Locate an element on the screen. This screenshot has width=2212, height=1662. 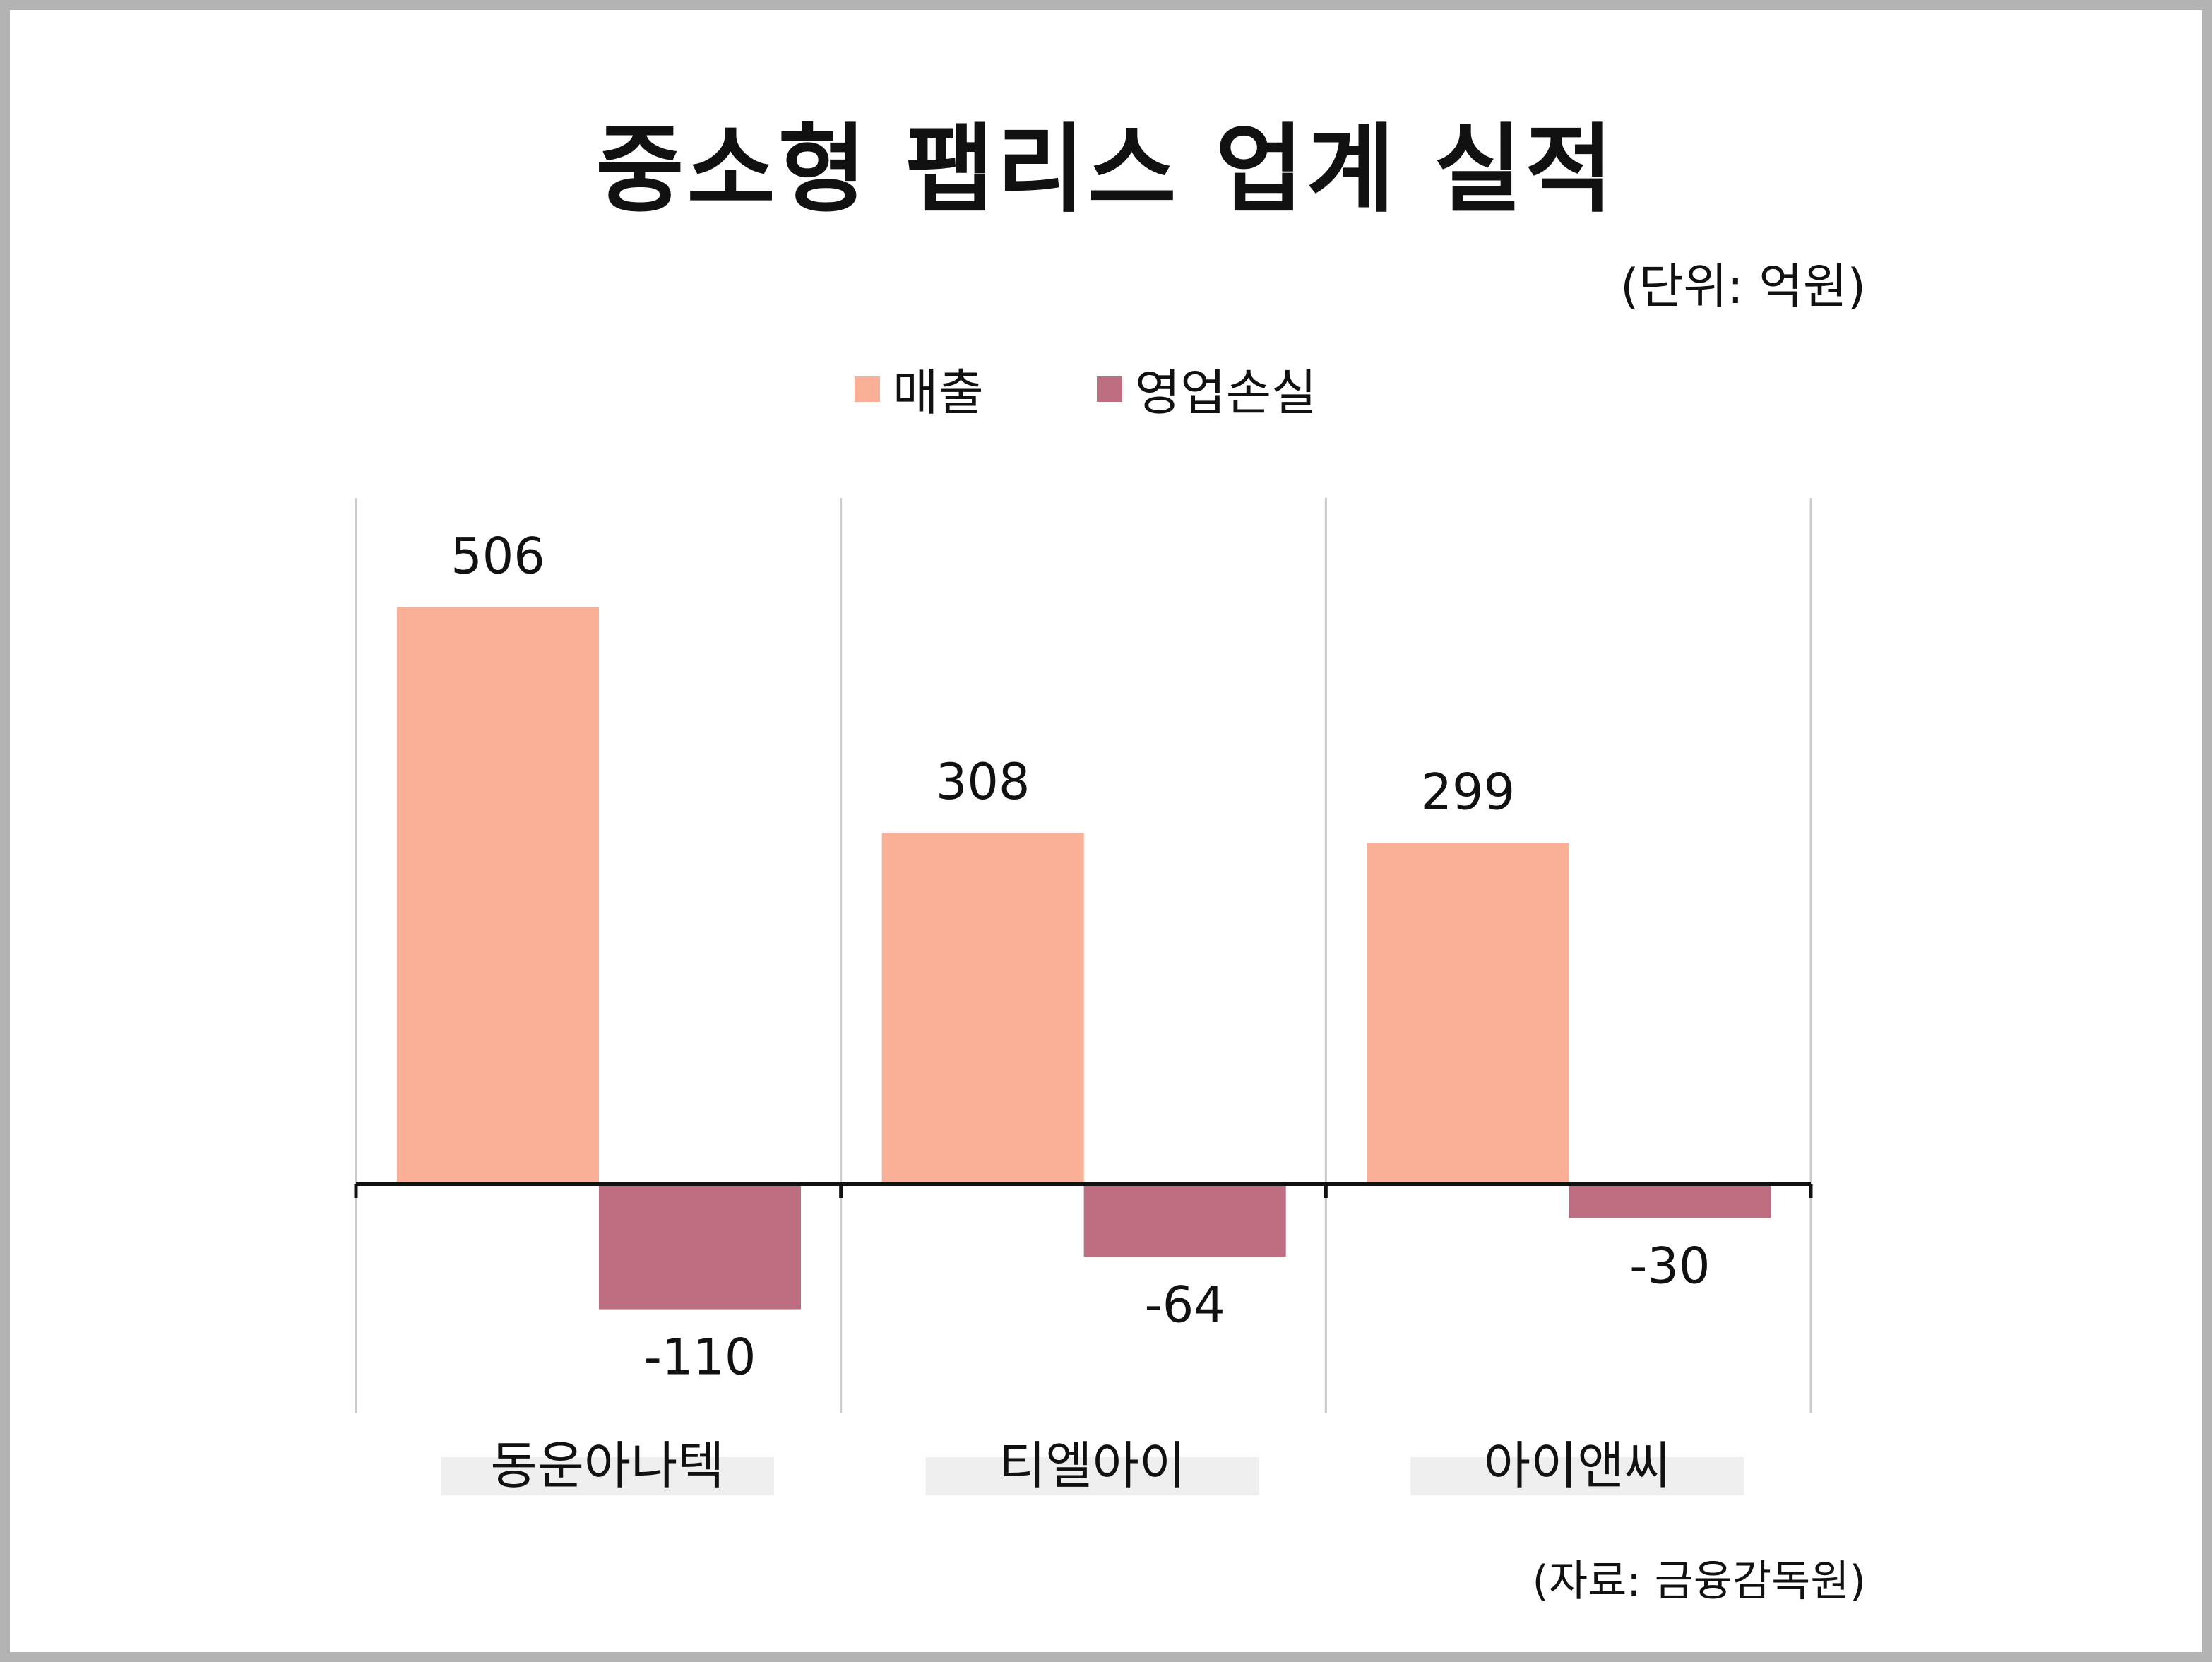
legend-label-sales: 매출 is located at coordinates (938, 393).